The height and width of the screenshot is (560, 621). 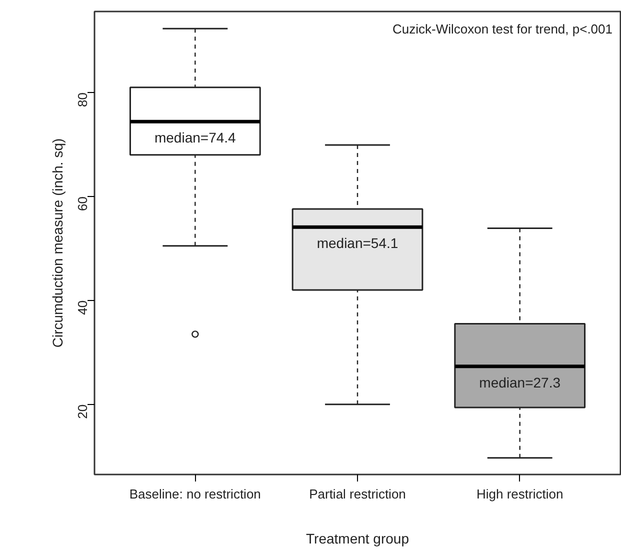 I want to click on y-axis-title: Circumduction measure (inch. sq), so click(x=58, y=243).